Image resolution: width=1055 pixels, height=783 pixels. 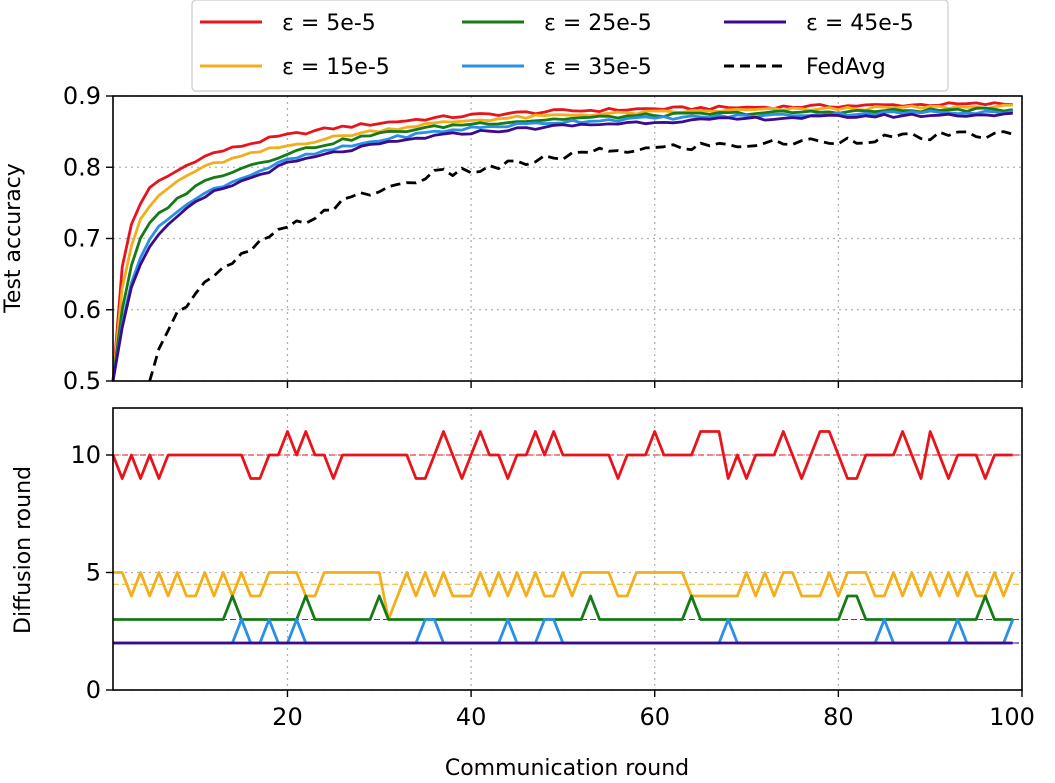 What do you see at coordinates (838, 717) in the screenshot?
I see `diffusion-xtick-label: 80` at bounding box center [838, 717].